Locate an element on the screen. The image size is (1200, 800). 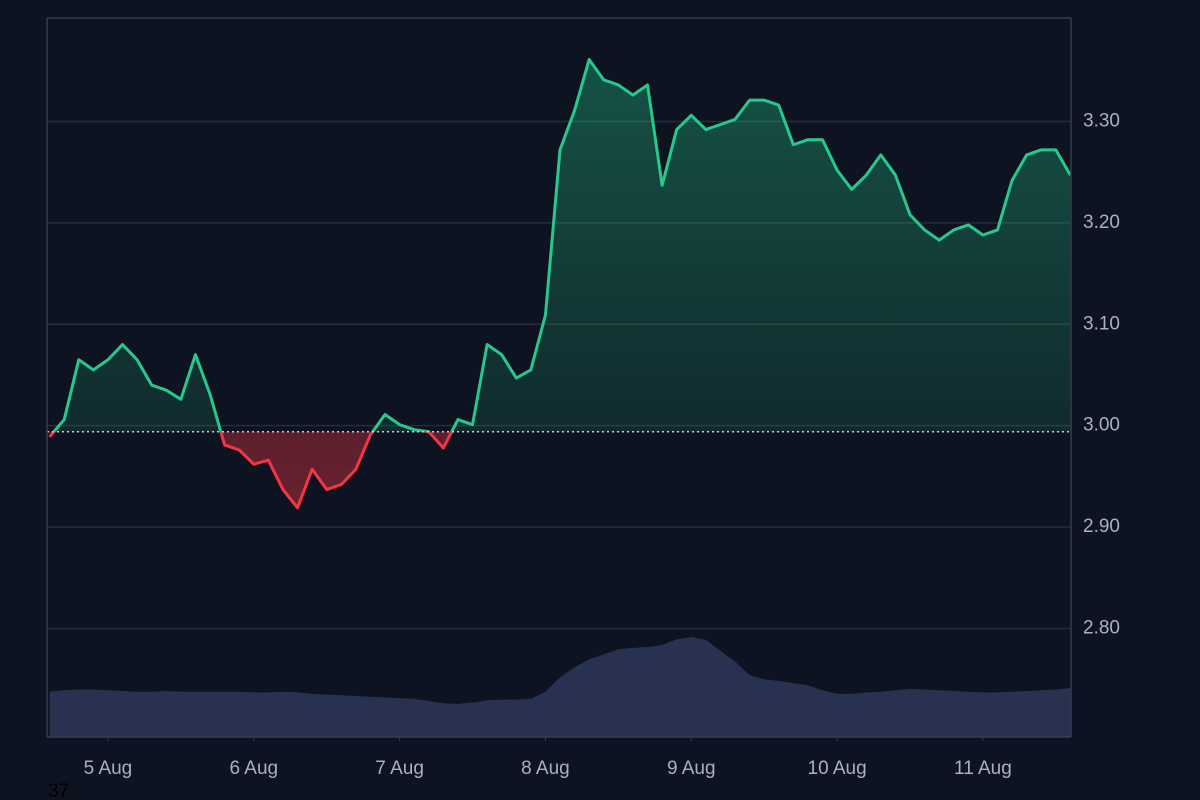
y-tick-label: 2.80 is located at coordinates (1101, 628).